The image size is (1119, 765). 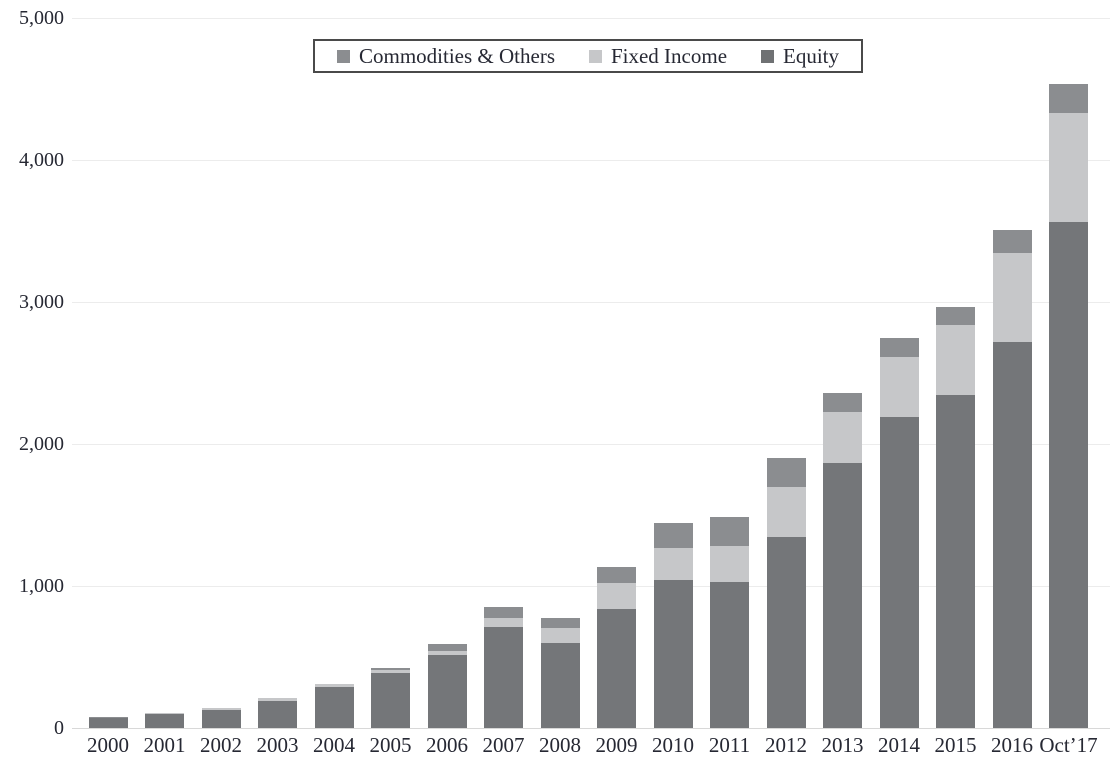 I want to click on x-tick-label-2015: 2015, so click(x=955, y=745).